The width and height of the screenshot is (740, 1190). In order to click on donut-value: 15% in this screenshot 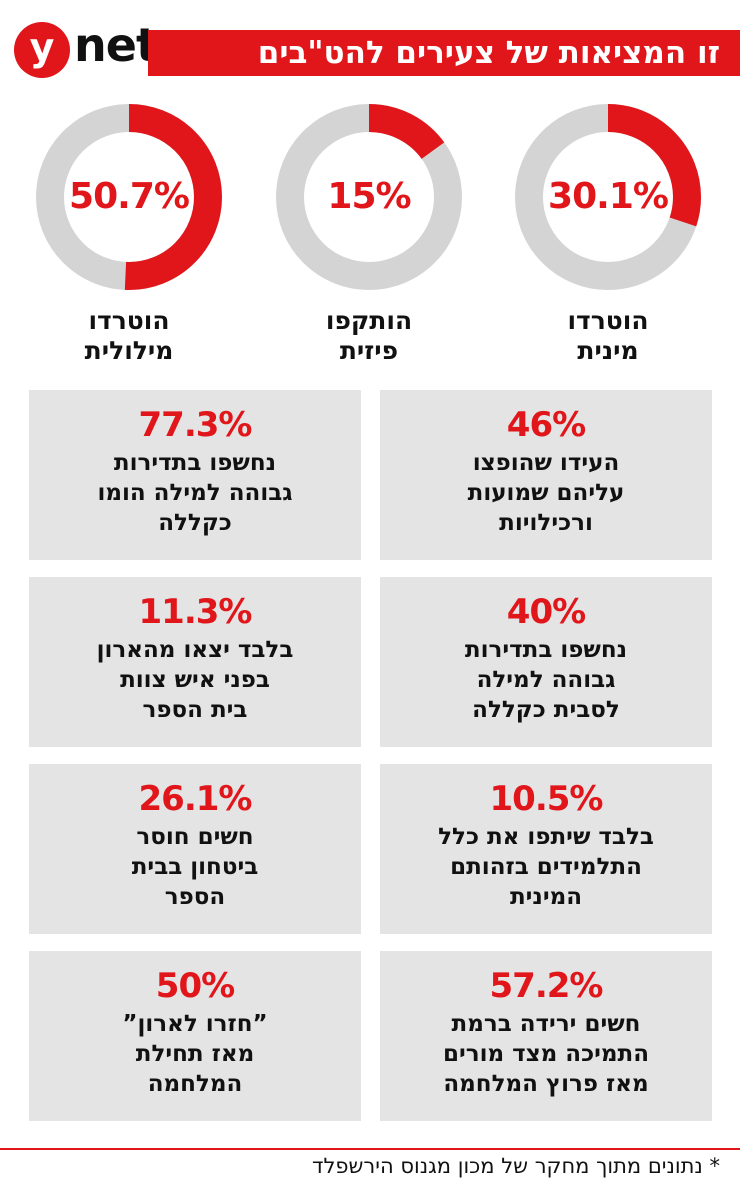, I will do `click(369, 196)`.